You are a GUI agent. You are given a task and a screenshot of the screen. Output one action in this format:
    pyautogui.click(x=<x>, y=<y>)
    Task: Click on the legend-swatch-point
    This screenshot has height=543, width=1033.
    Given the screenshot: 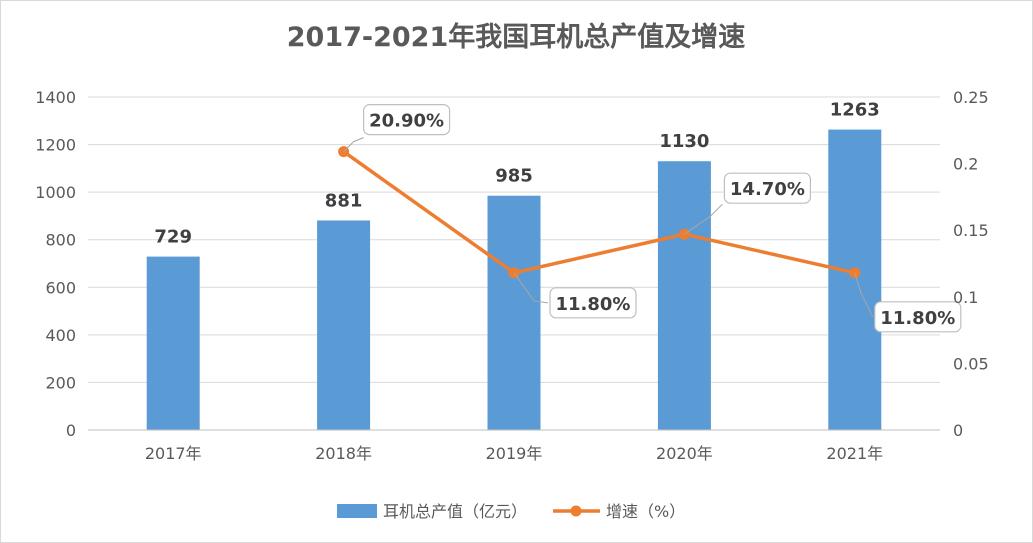 What is the action you would take?
    pyautogui.click(x=576, y=511)
    